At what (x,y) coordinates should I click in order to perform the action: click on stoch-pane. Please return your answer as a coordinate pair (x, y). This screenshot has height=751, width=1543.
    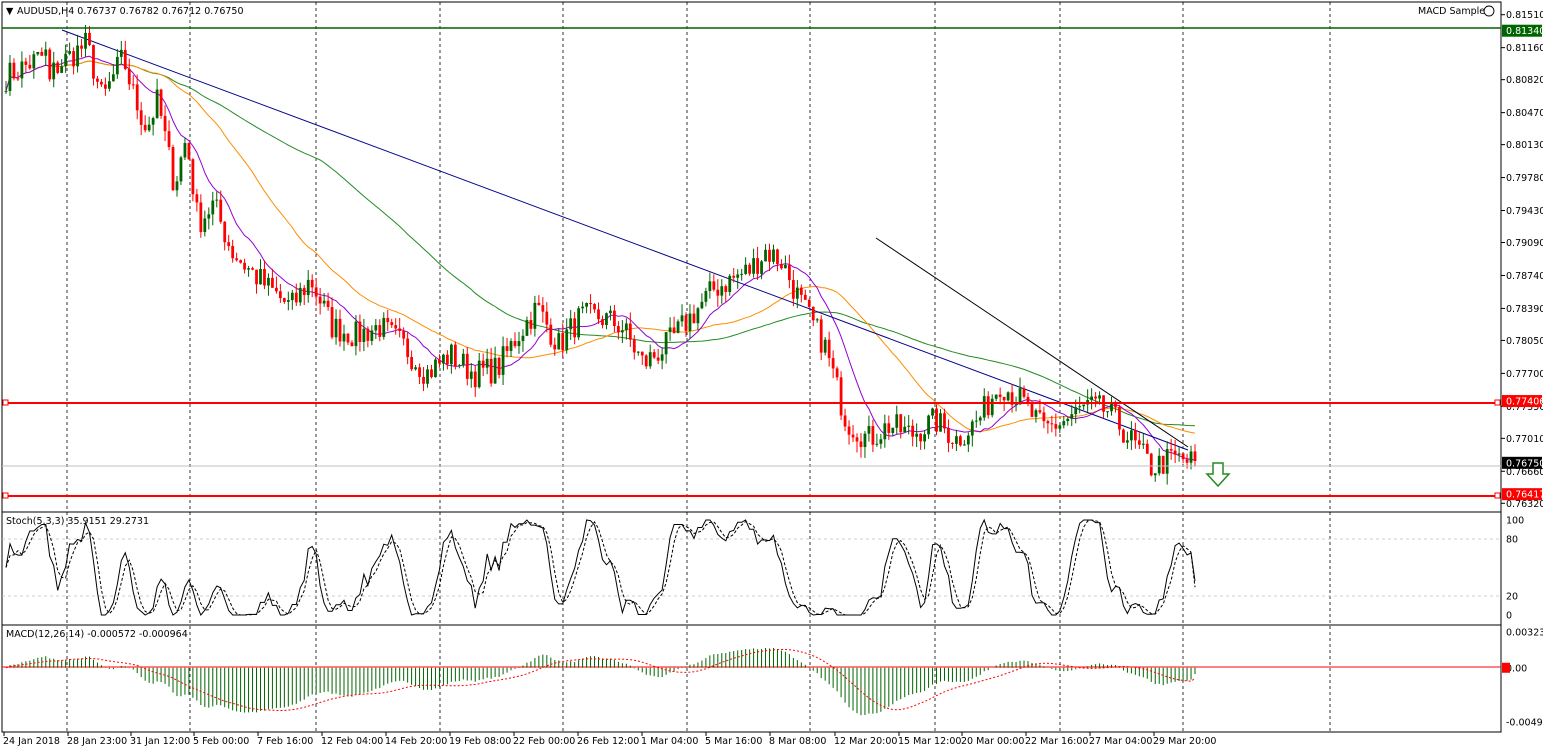
    Looking at the image, I should click on (751, 568).